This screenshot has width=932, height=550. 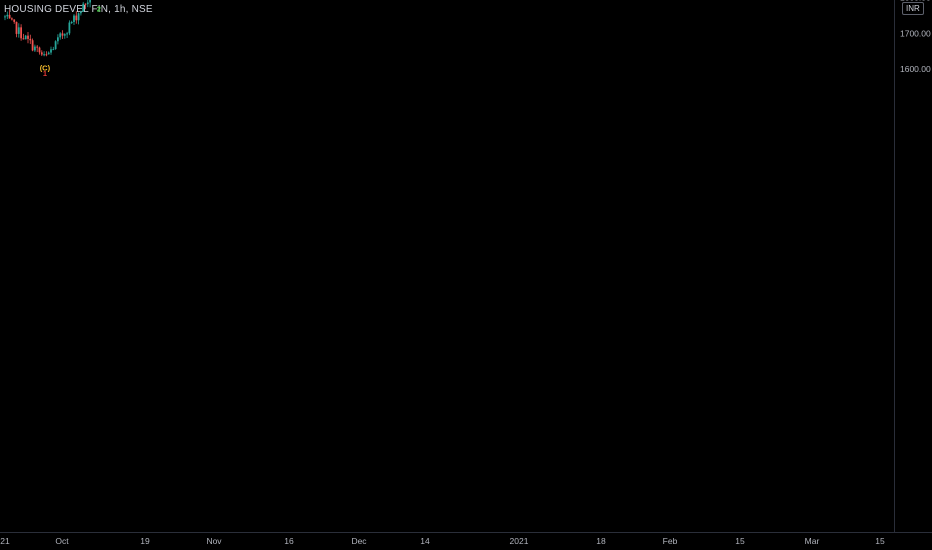 I want to click on y-tick-label: 1800.00, so click(x=915, y=1).